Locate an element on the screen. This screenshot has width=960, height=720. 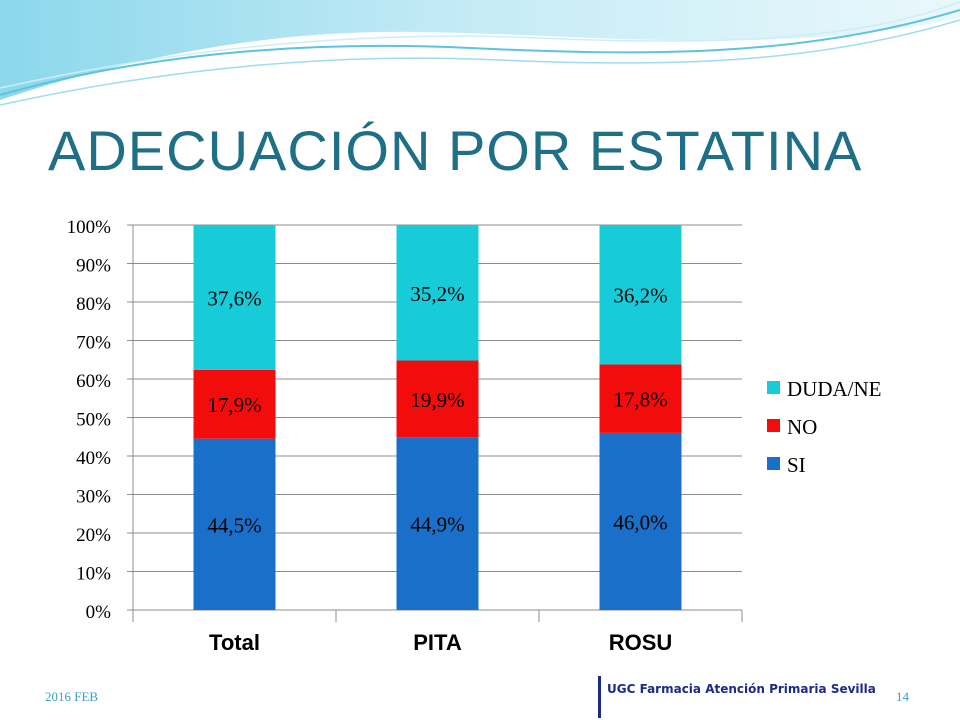
page-number: 14 is located at coordinates (902, 696).